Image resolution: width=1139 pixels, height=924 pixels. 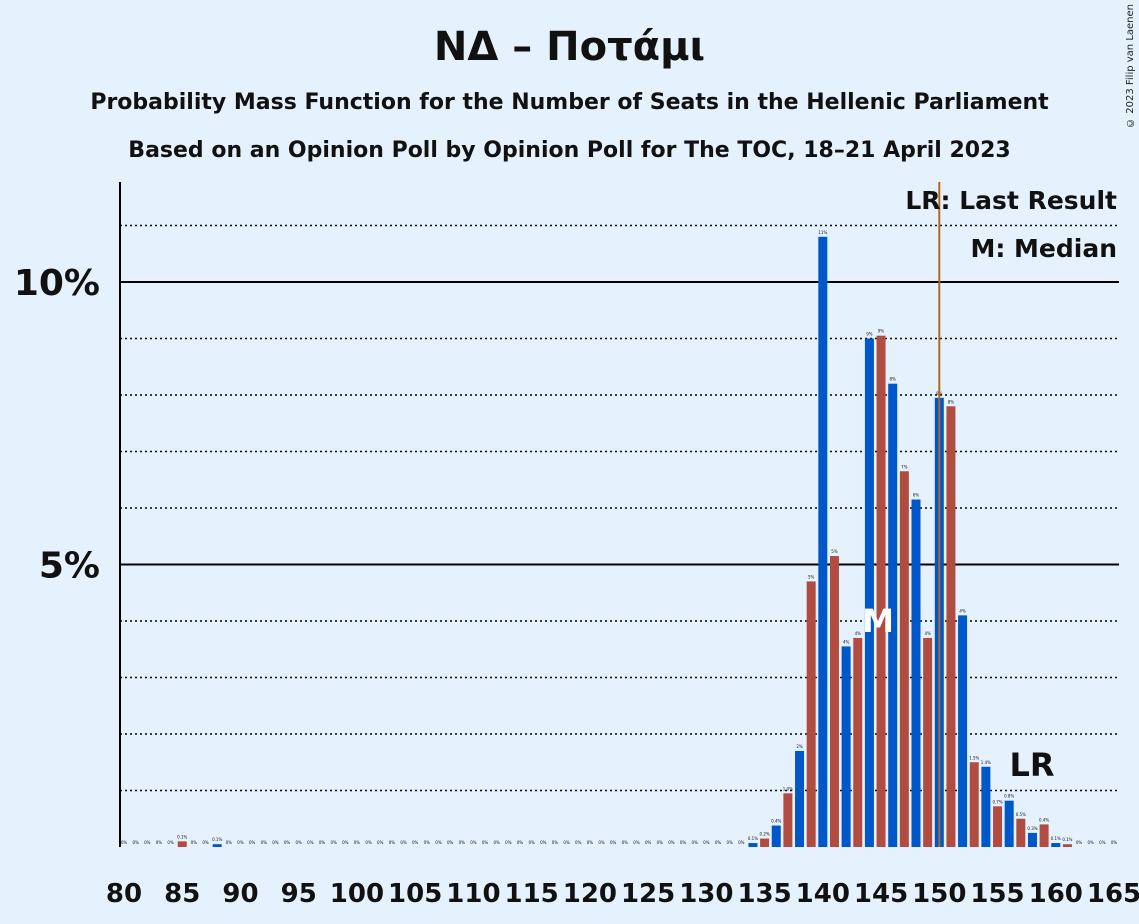 I want to click on x-tick-145: 145, so click(x=881, y=894).